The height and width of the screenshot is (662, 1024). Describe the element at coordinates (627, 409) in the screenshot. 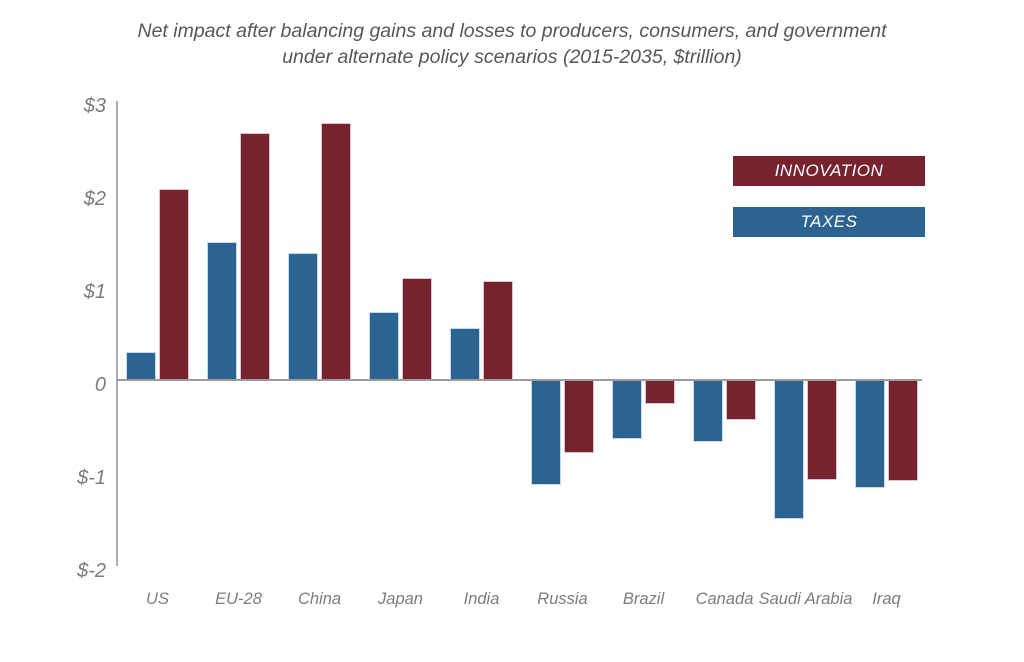

I see `bar-taxes-brazil` at that location.